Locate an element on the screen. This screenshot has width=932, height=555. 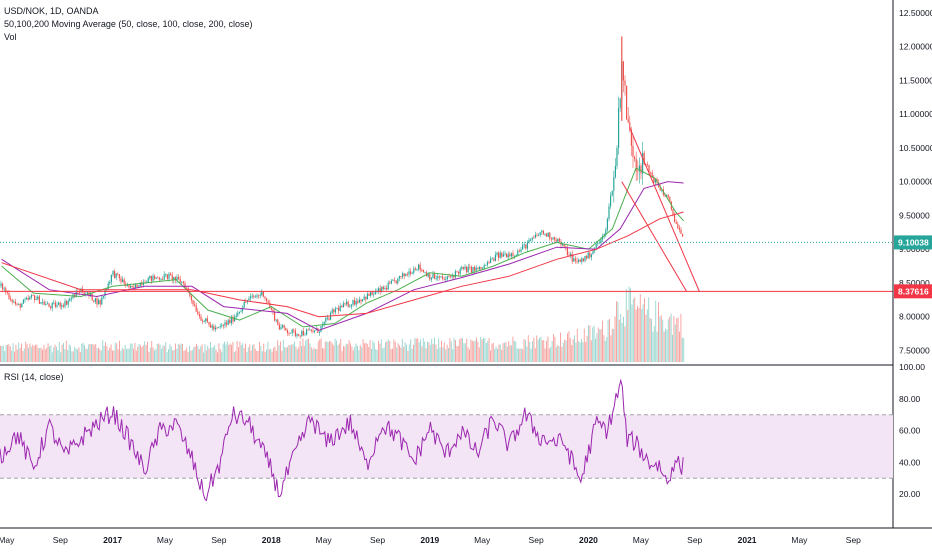
time-tick-label: 2017 is located at coordinates (112, 540).